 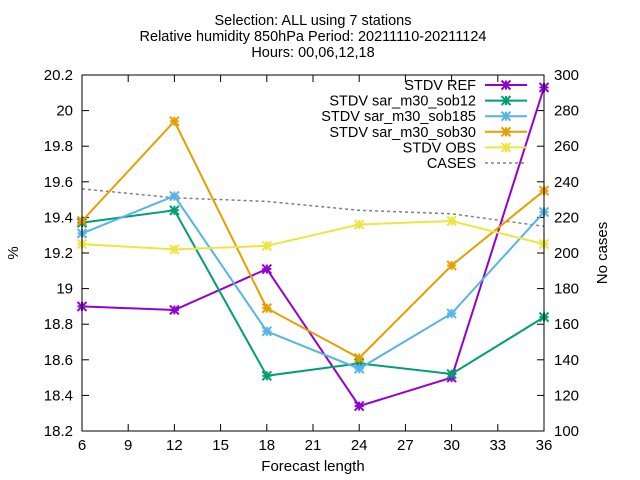 What do you see at coordinates (566, 324) in the screenshot?
I see `y2-tick-label: 160` at bounding box center [566, 324].